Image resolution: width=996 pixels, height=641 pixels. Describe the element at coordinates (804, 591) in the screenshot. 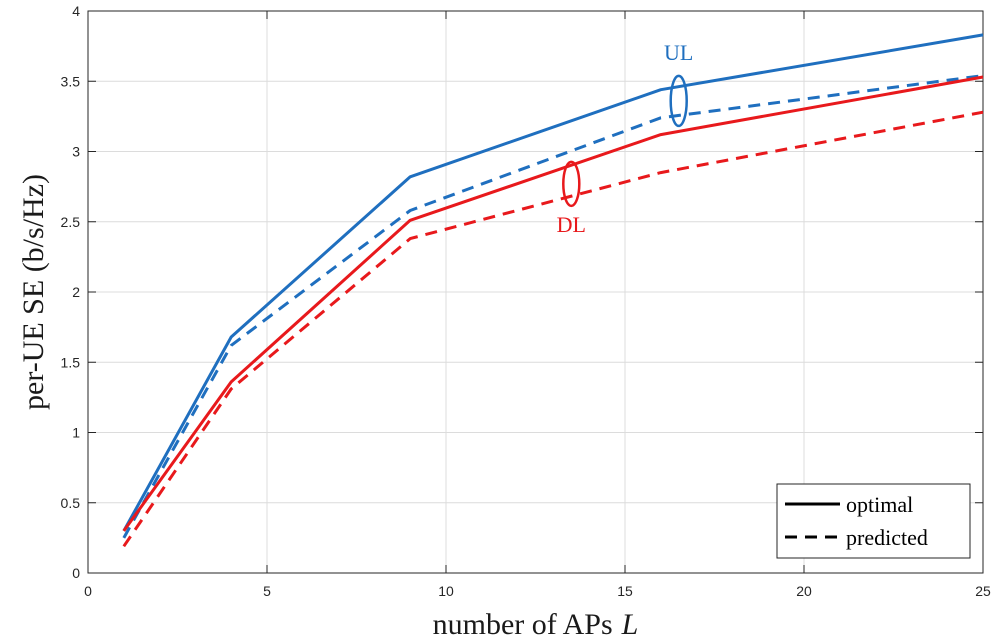

I see `x-tick-label: 20` at that location.